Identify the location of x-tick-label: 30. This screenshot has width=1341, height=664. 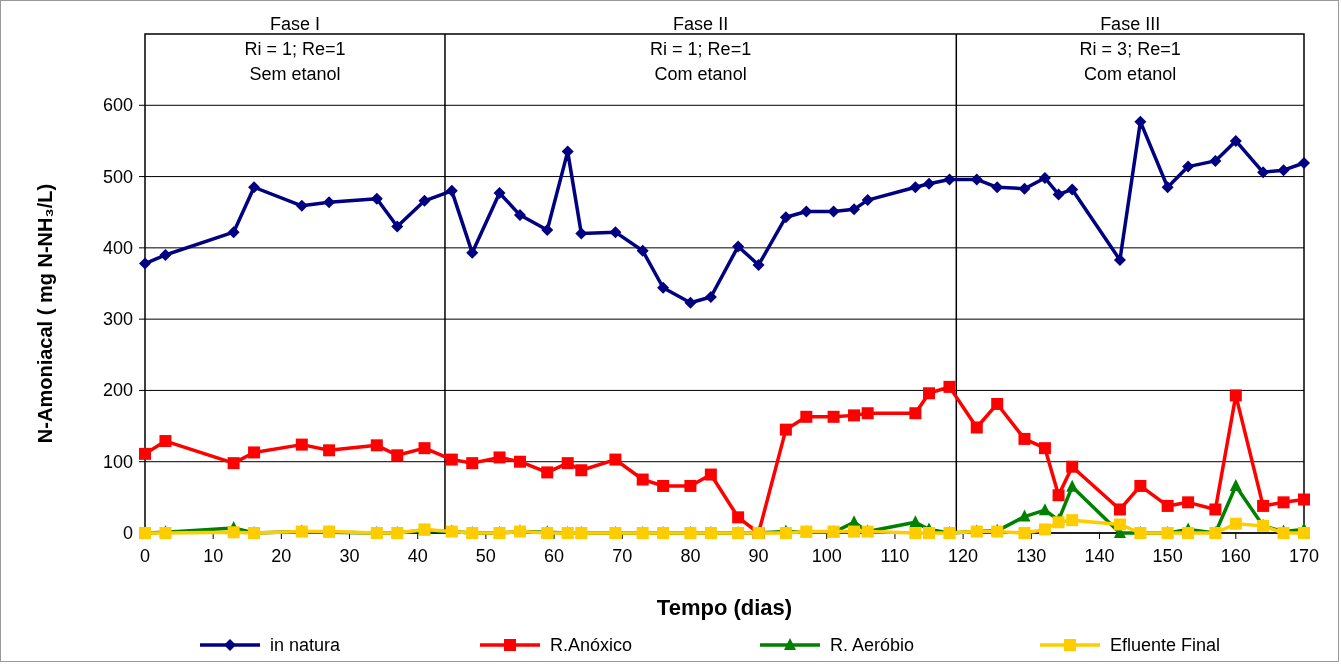
(349, 556).